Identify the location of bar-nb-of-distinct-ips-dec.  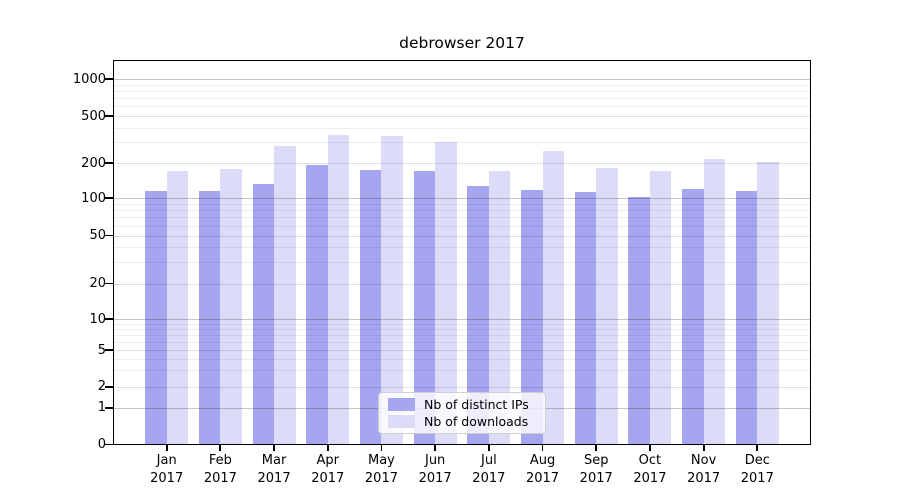
(746, 317).